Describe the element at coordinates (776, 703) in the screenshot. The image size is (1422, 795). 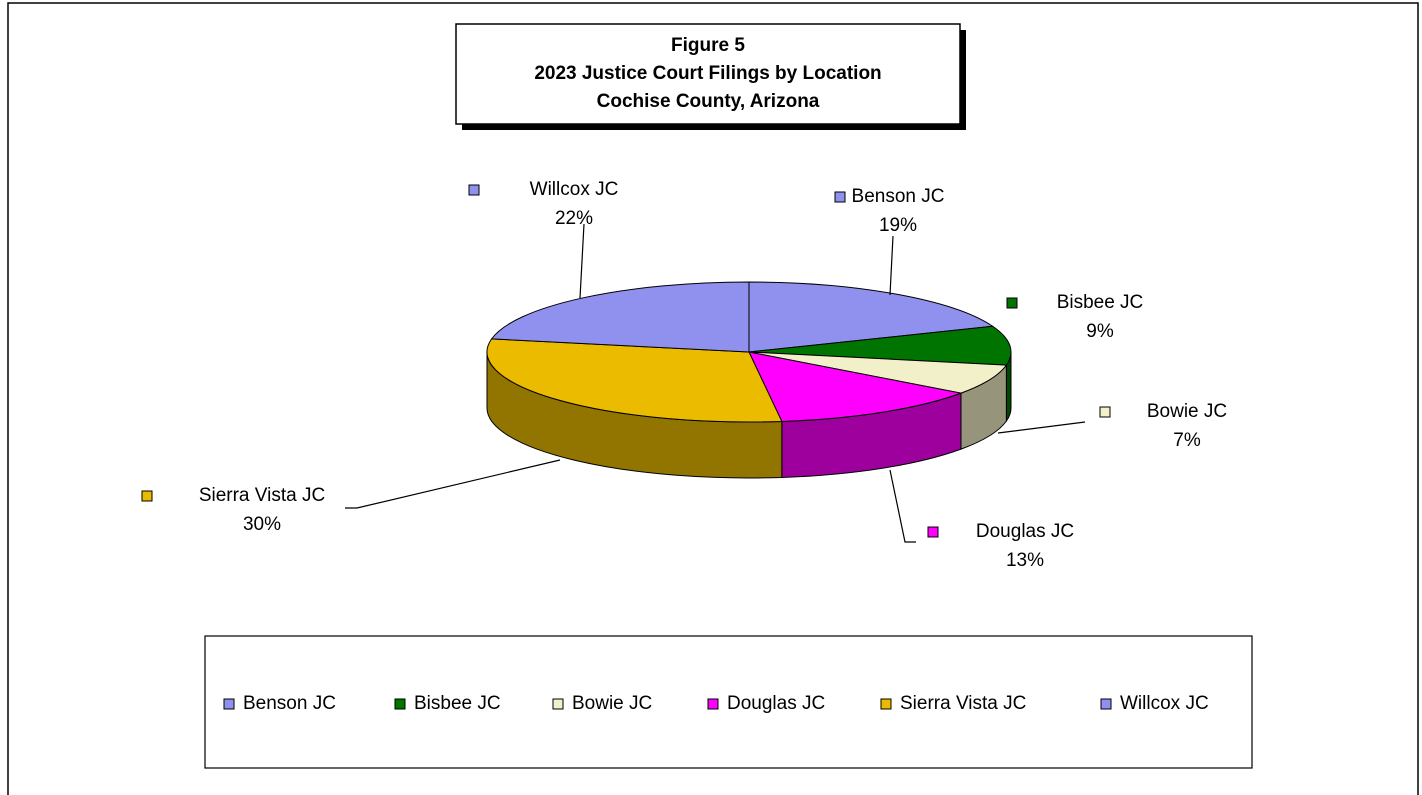
I see `legend-label: Douglas JC` at that location.